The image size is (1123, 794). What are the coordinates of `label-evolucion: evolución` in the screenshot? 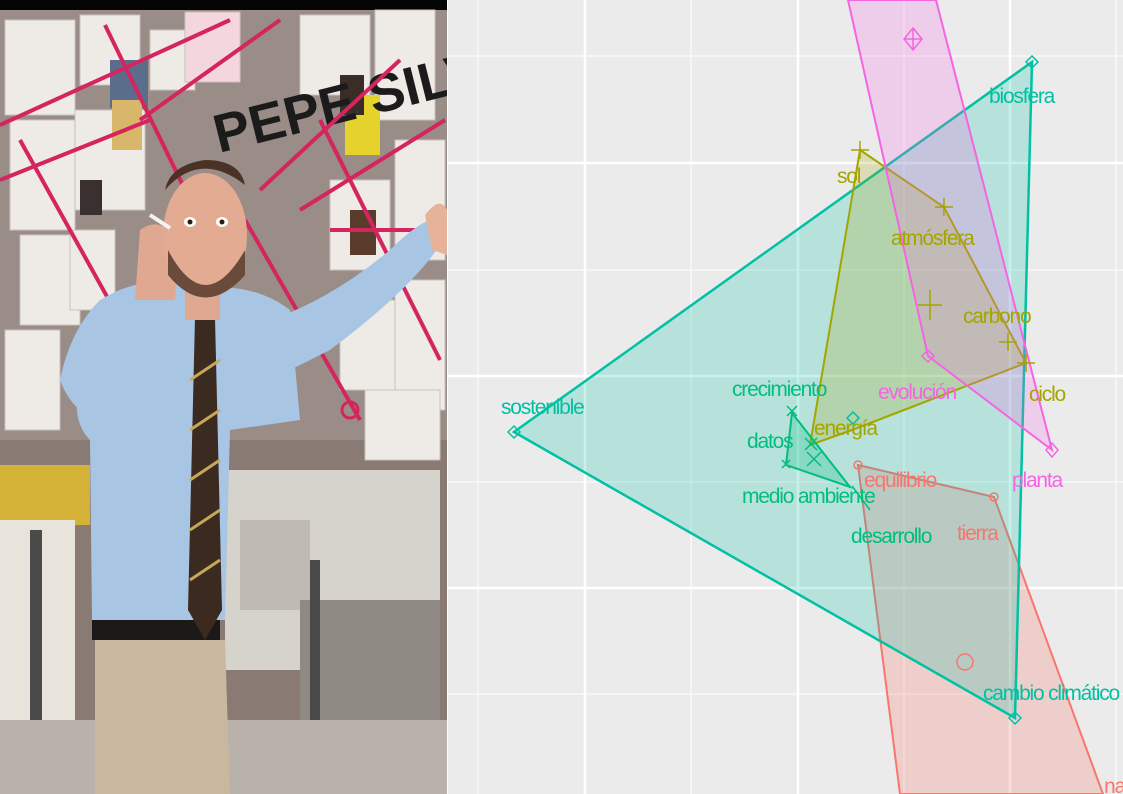 It's located at (917, 392).